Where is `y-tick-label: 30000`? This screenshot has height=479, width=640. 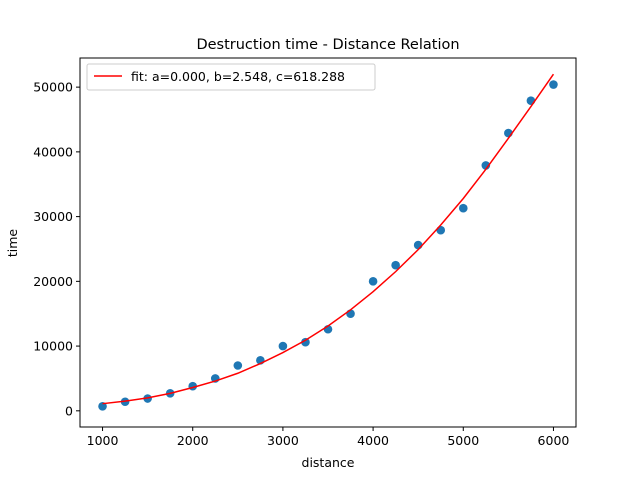 y-tick-label: 30000 is located at coordinates (53, 216).